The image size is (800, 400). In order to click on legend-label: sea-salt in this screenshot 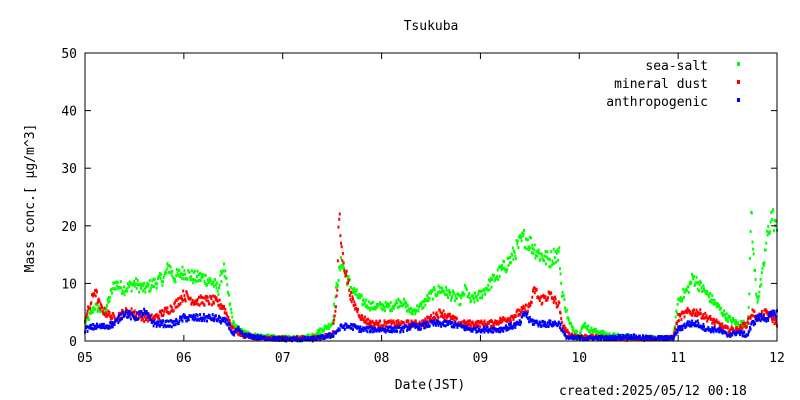, I will do `click(676, 66)`.